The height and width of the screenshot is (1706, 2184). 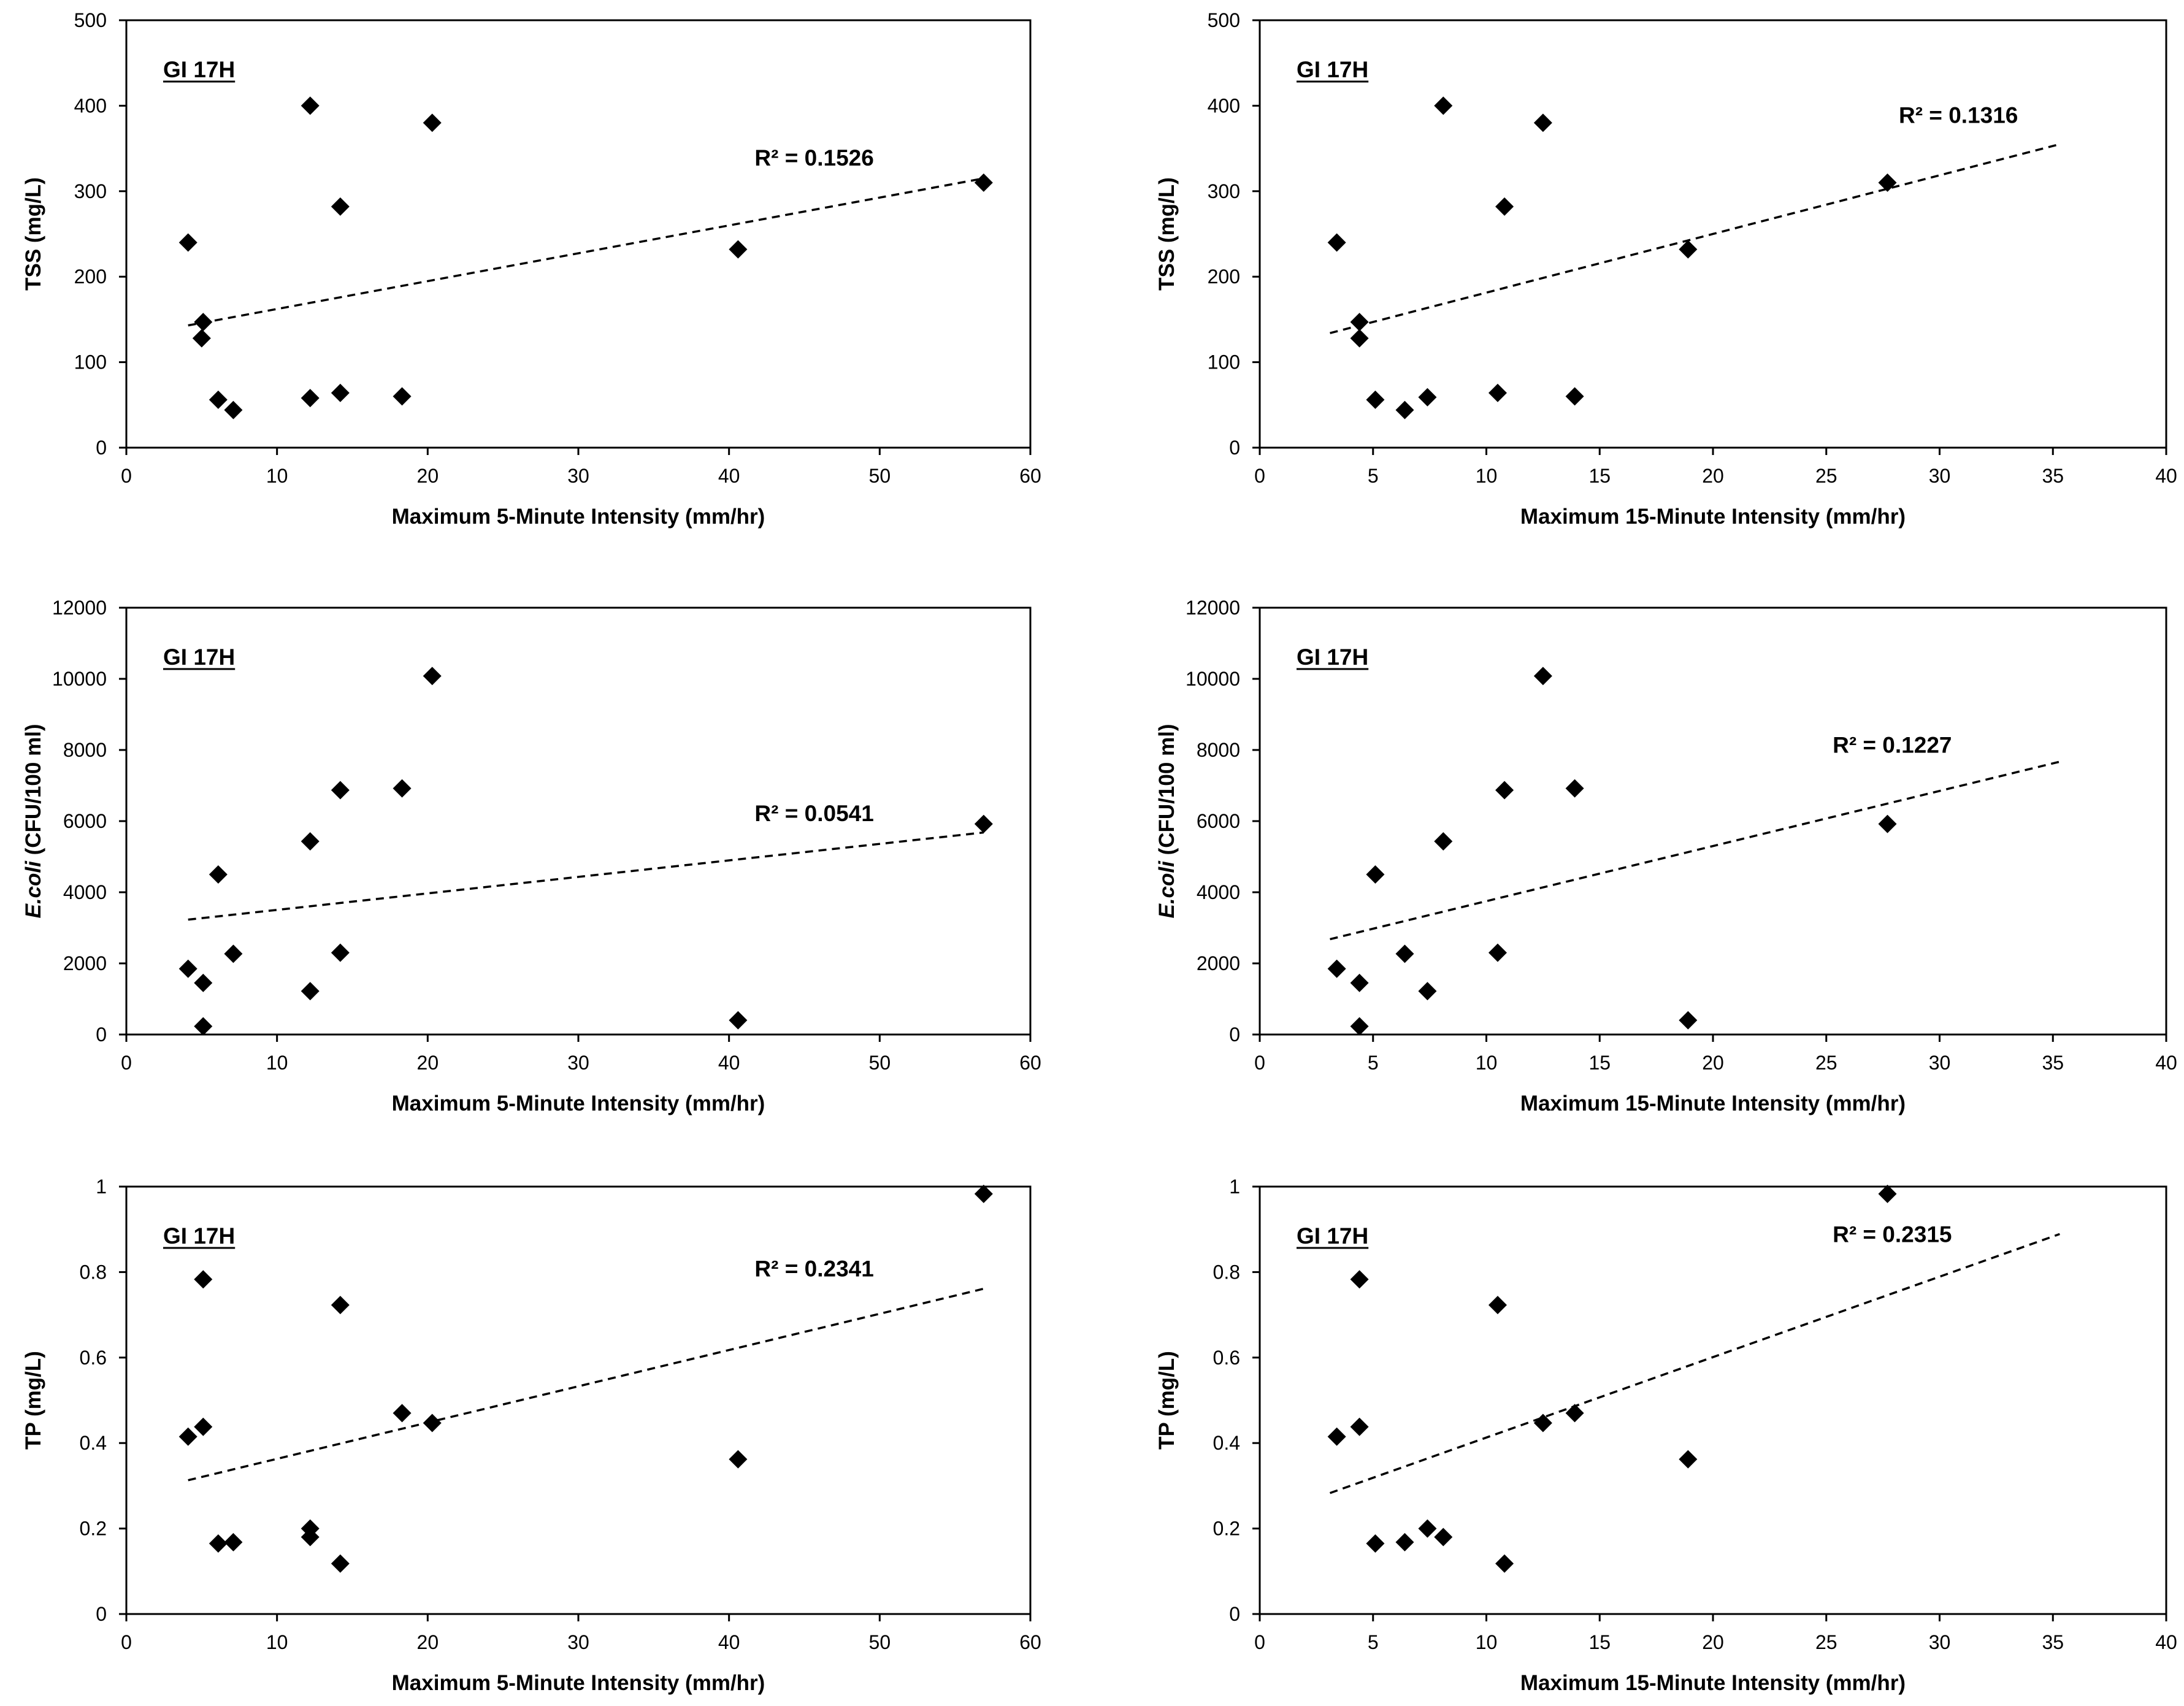 What do you see at coordinates (1030, 1063) in the screenshot?
I see `x-tick-label: 60` at bounding box center [1030, 1063].